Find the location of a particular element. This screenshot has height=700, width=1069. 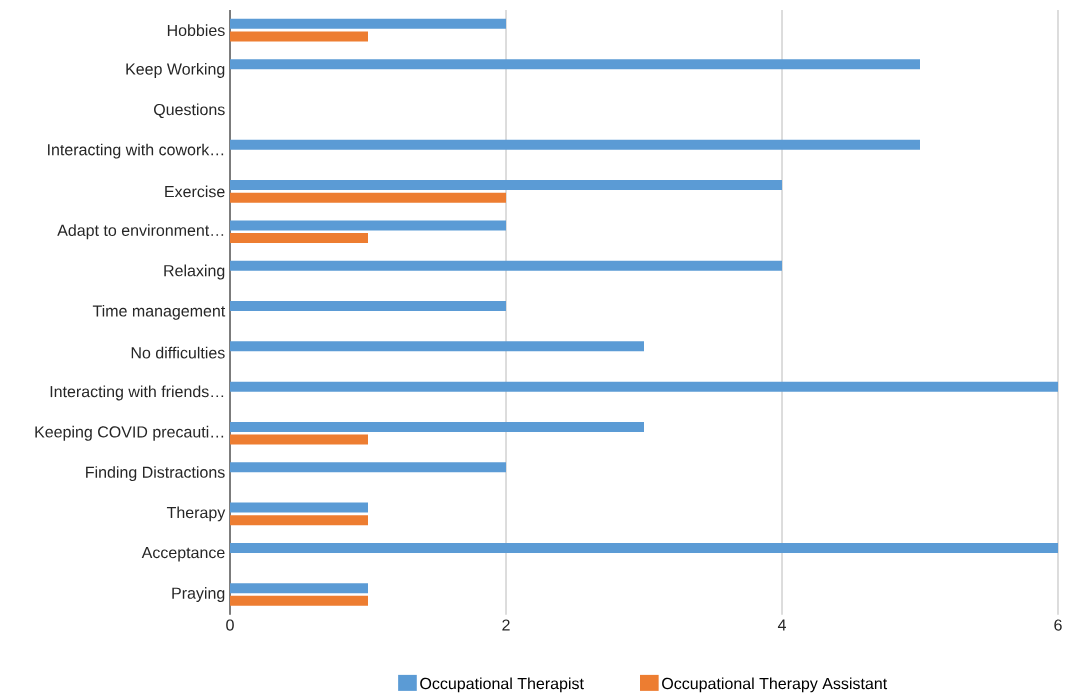

legend-label: Occupational Therapy Assistant is located at coordinates (775, 685).